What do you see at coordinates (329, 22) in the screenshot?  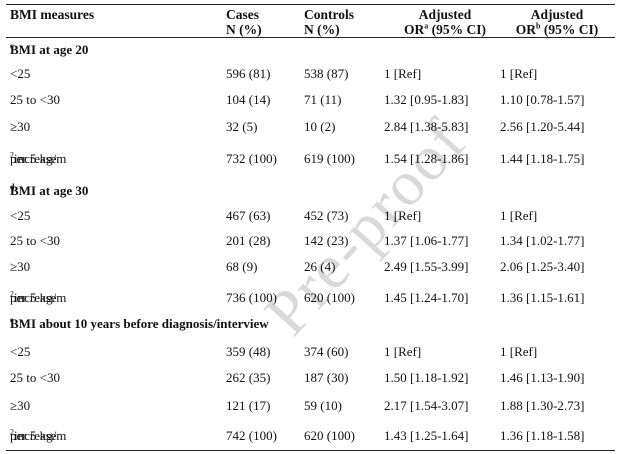 I see `header-controls: Controls N (%)` at bounding box center [329, 22].